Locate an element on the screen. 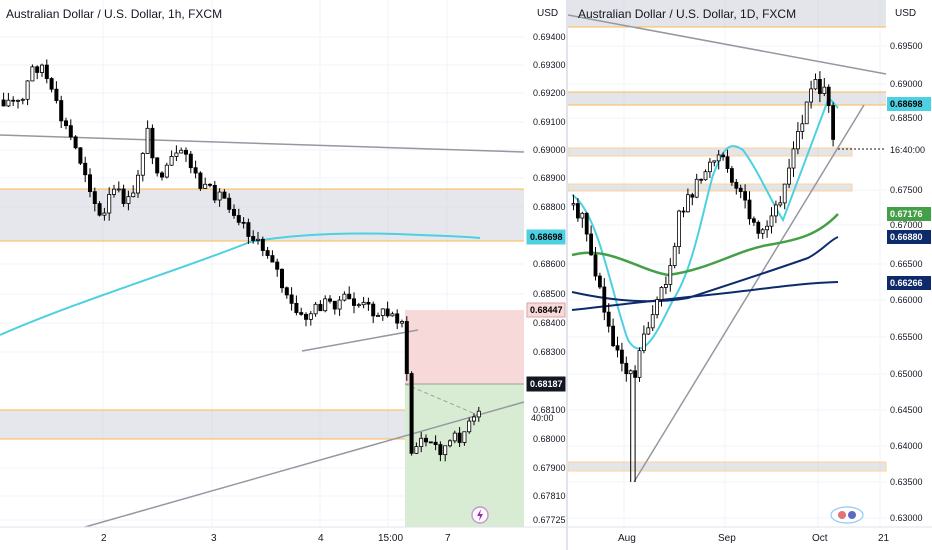 This screenshot has width=932, height=550. price-tick-label: 0.64500 is located at coordinates (906, 410).